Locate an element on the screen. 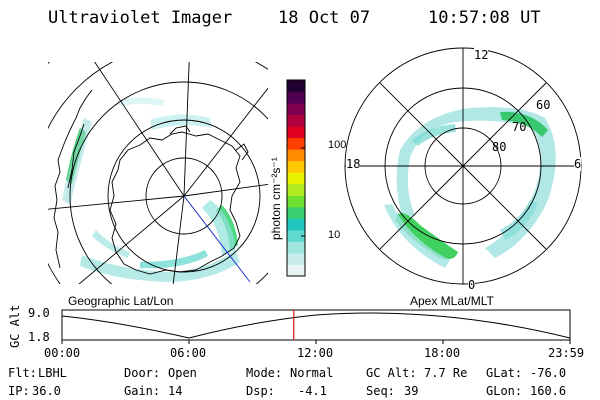 The width and height of the screenshot is (600, 400). mlt-label-6: 6 is located at coordinates (578, 164).